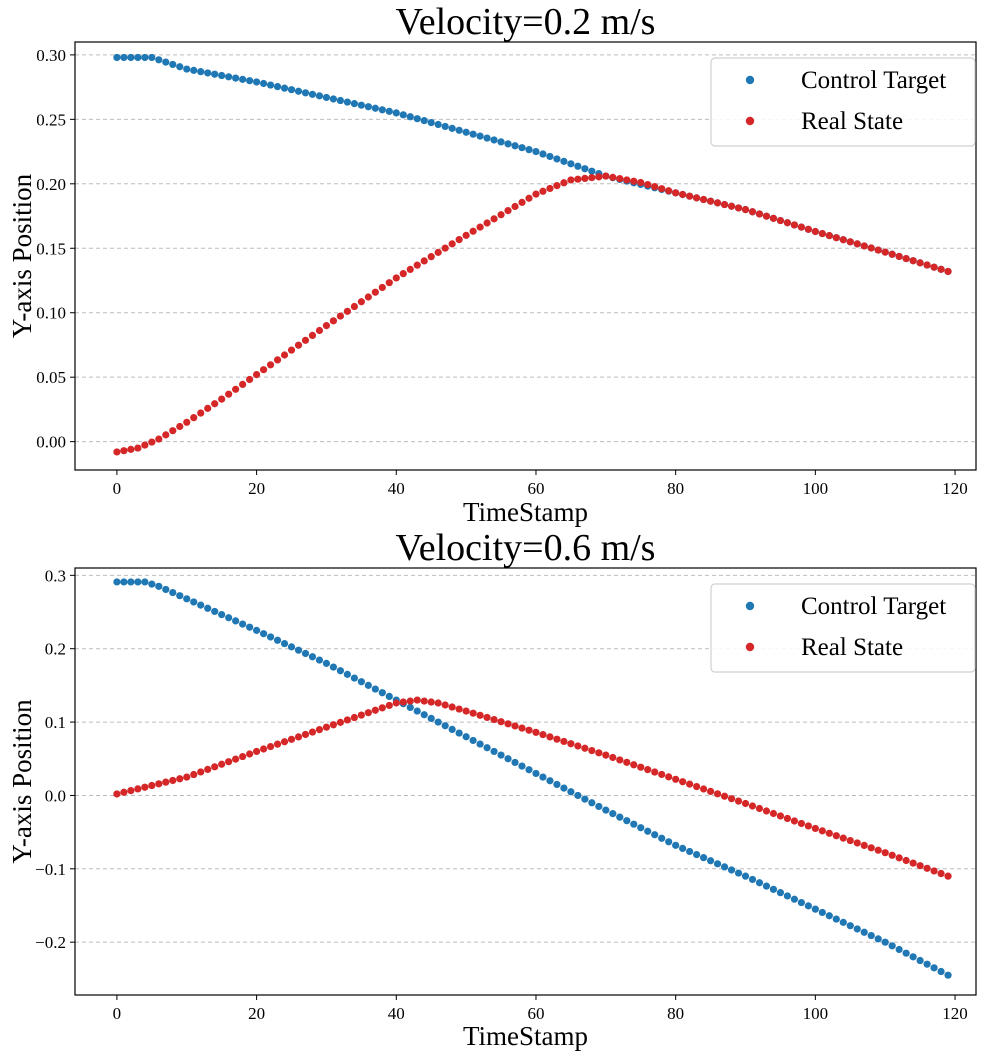 Image resolution: width=996 pixels, height=1057 pixels. What do you see at coordinates (535, 488) in the screenshot?
I see `x-tick-label: 60` at bounding box center [535, 488].